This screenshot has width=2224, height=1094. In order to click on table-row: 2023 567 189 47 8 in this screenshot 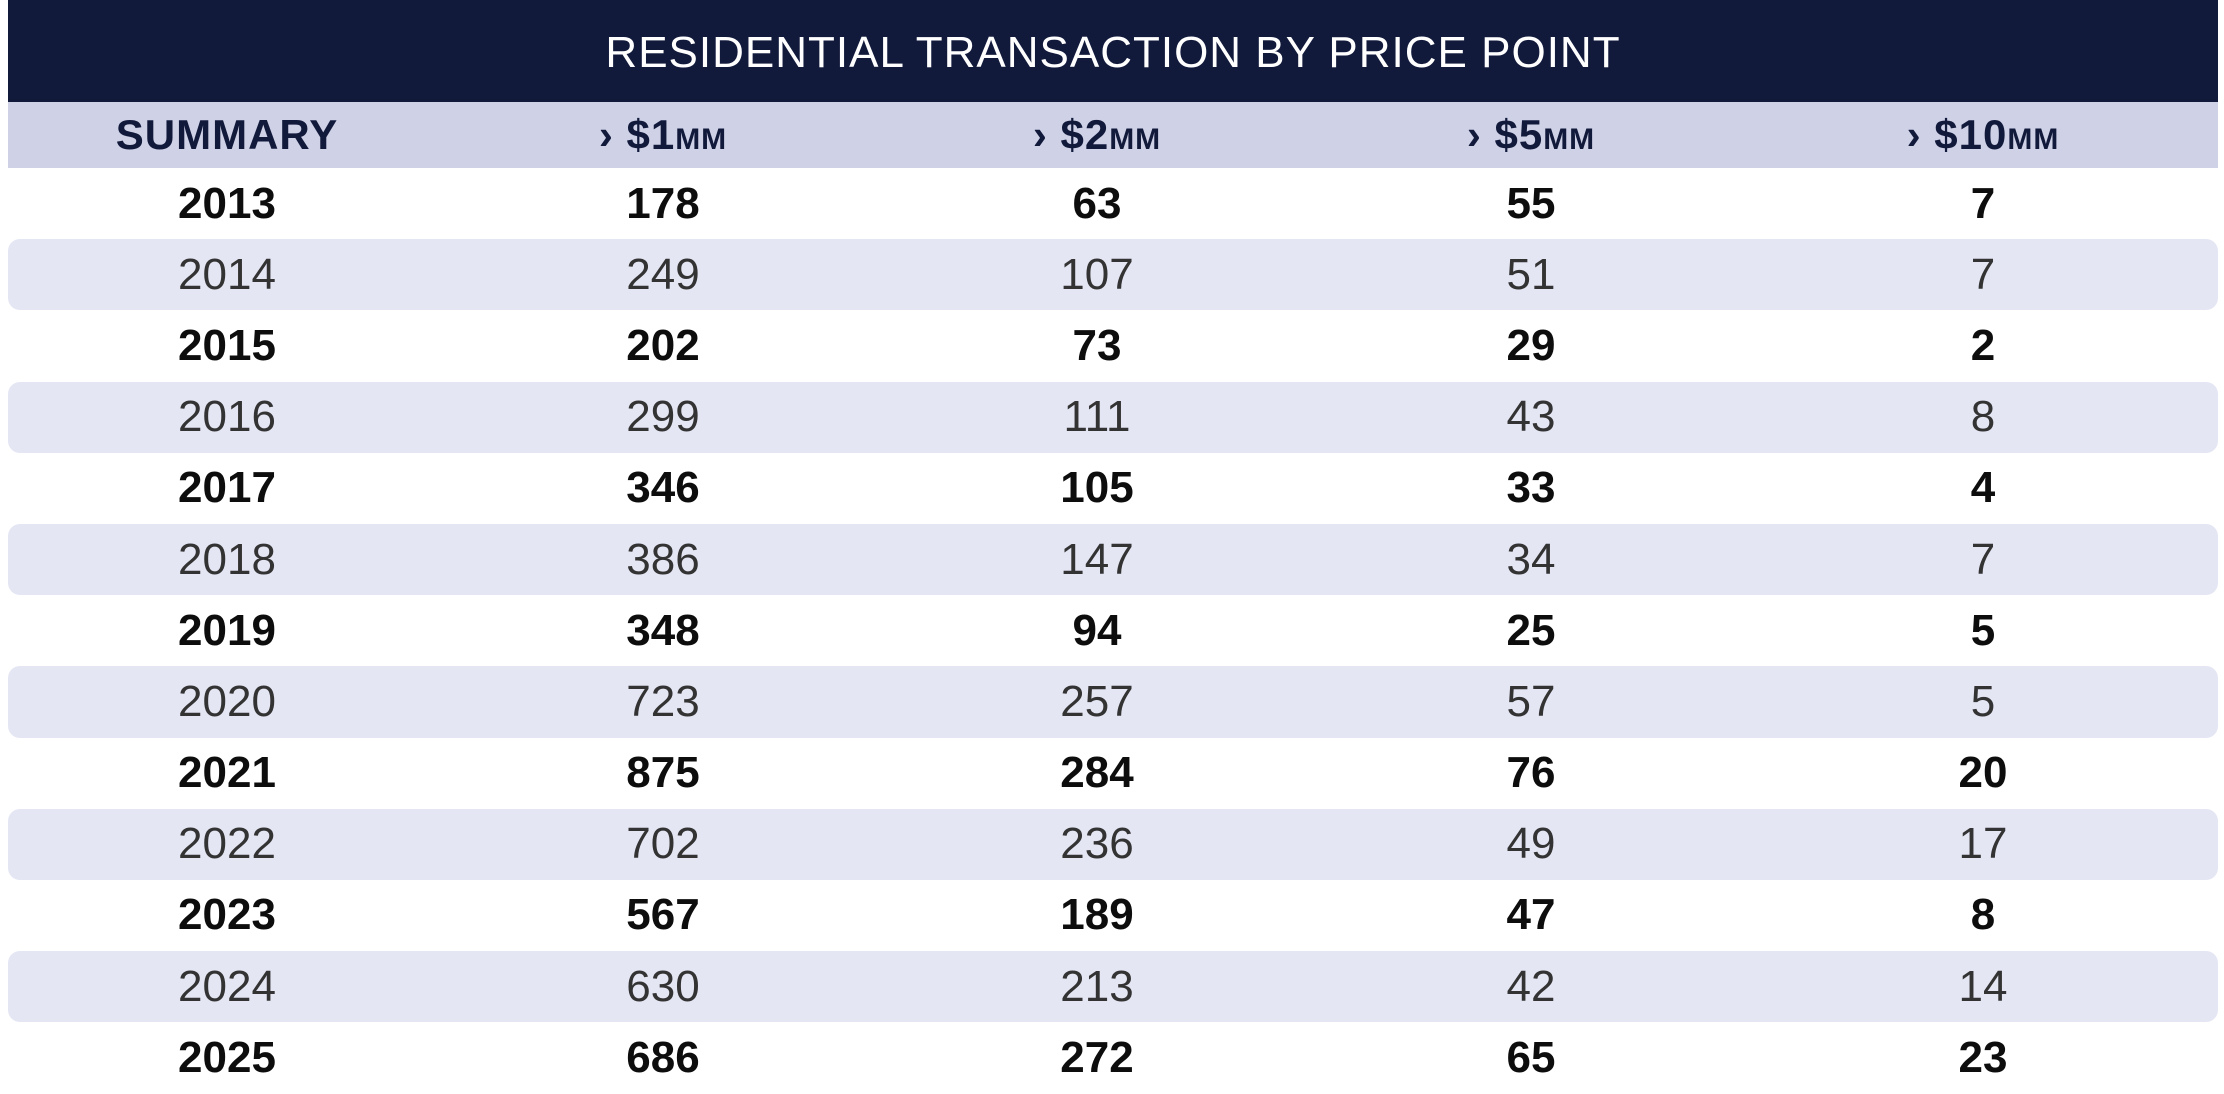, I will do `click(1113, 915)`.